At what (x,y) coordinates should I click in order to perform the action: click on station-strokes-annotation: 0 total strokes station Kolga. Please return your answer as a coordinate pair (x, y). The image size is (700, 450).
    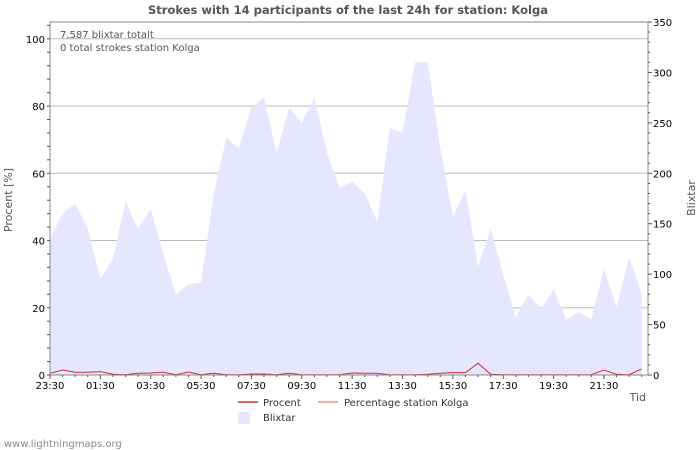
    Looking at the image, I should click on (130, 48).